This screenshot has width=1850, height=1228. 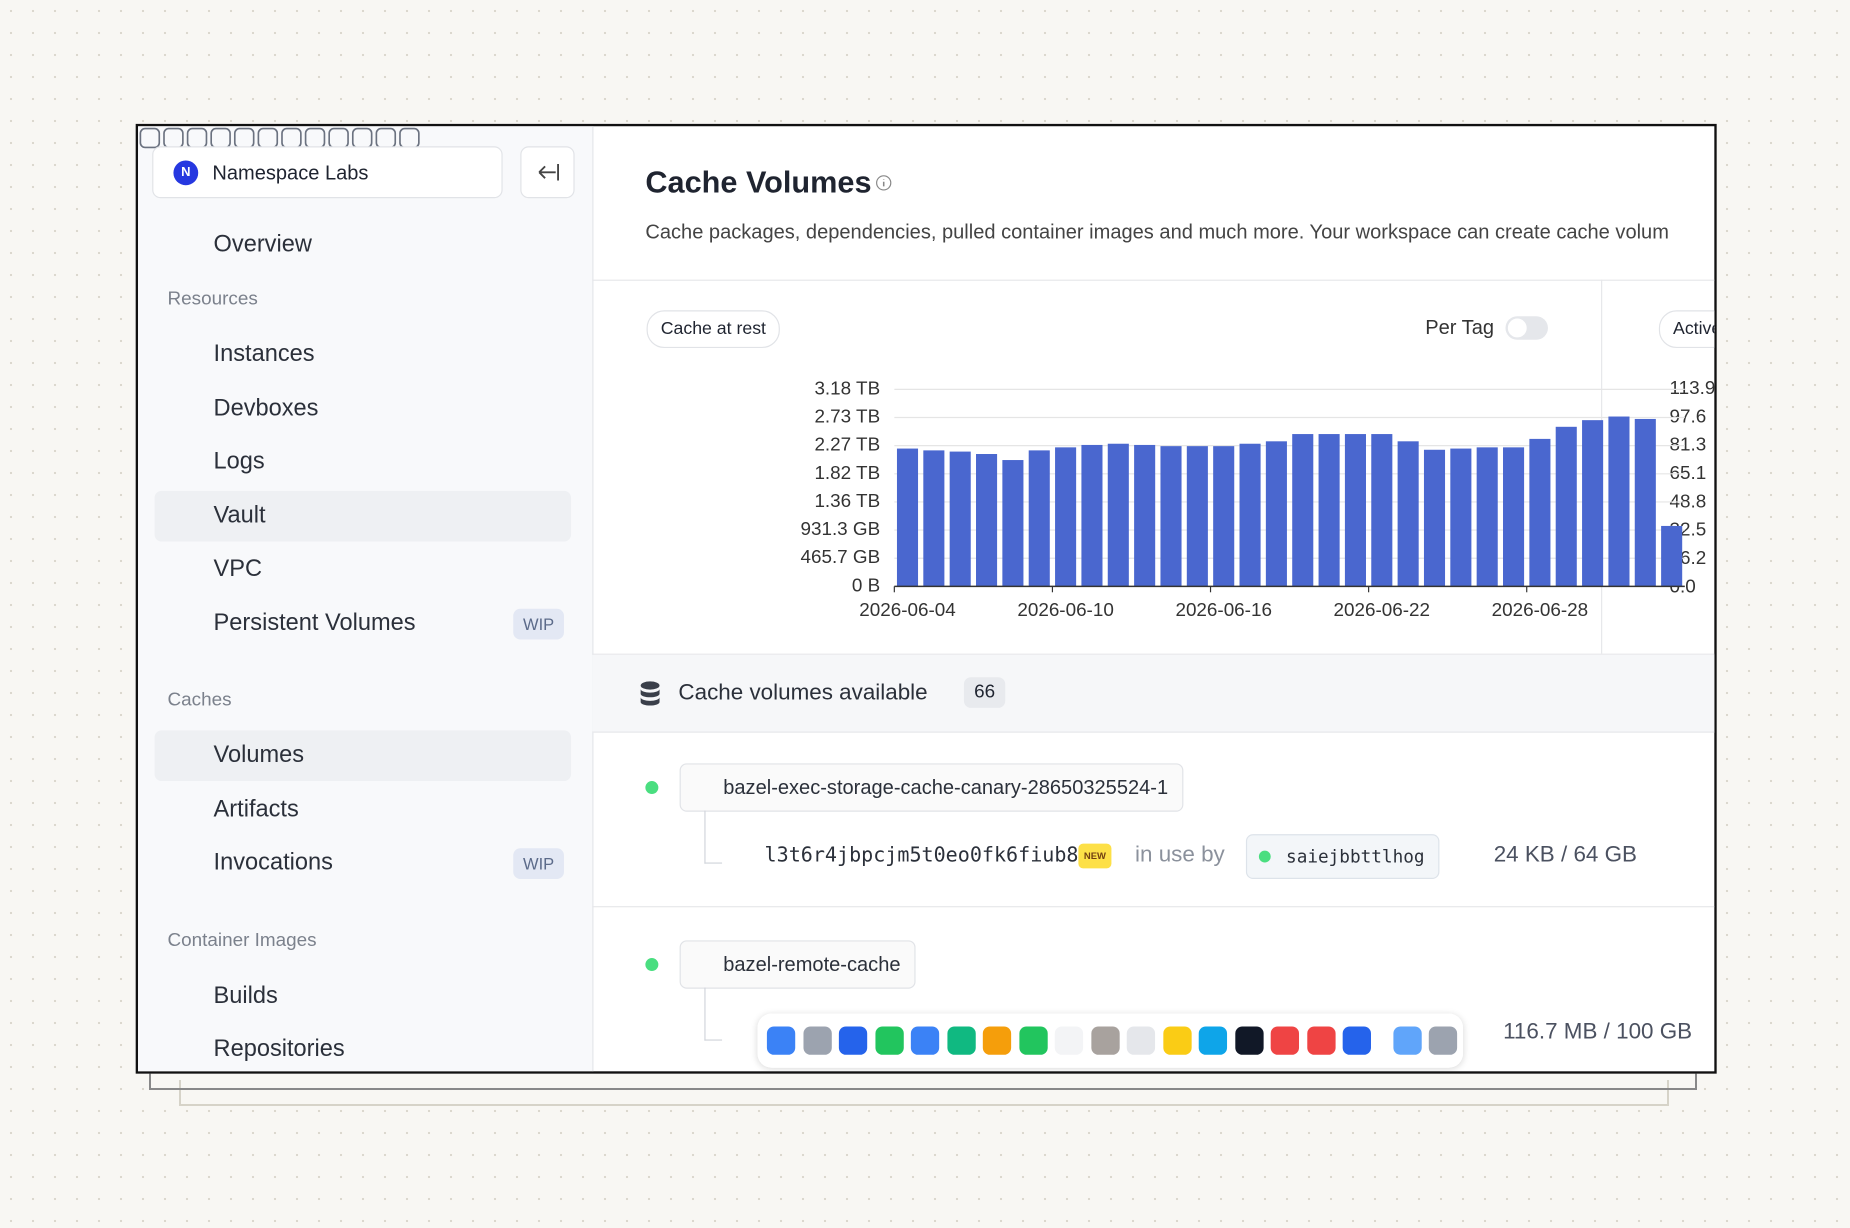 What do you see at coordinates (650, 693) in the screenshot?
I see `db-icon` at bounding box center [650, 693].